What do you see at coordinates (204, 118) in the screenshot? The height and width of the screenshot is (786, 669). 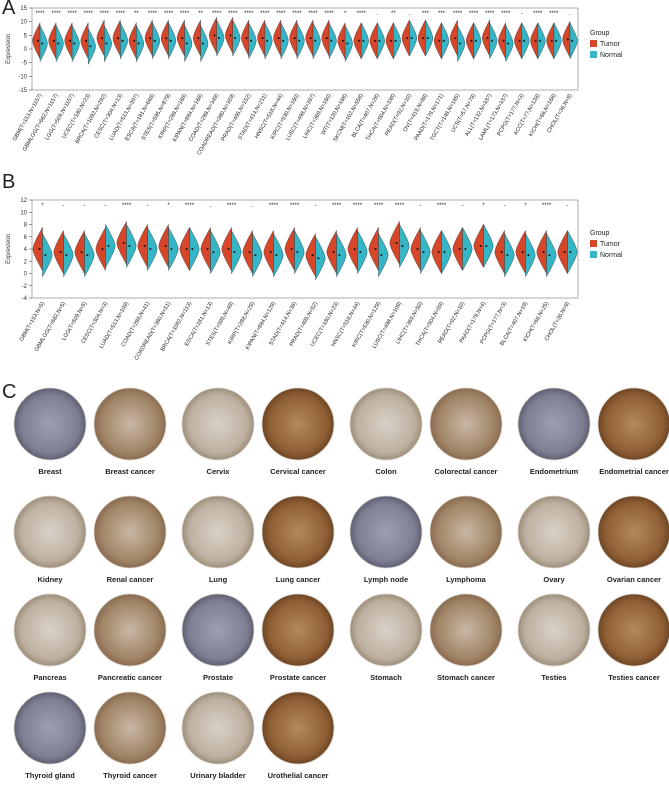 I see `x-tick-label: COAD(T=288,N=349)` at bounding box center [204, 118].